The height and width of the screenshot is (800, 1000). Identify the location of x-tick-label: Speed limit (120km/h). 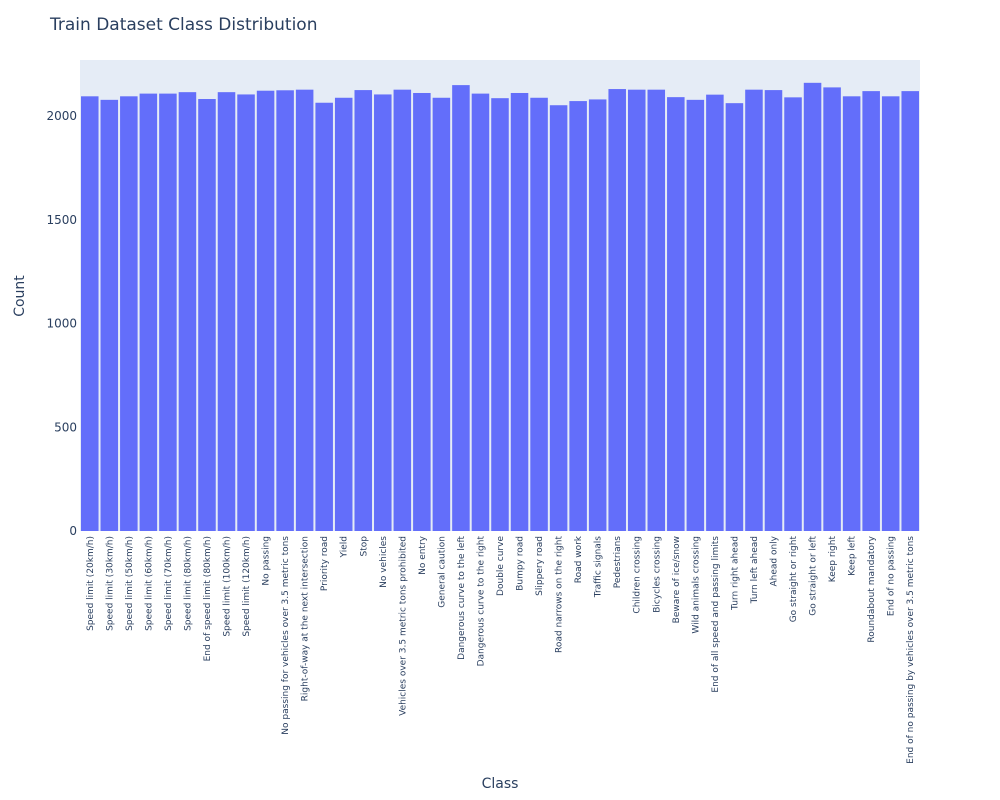
(247, 586).